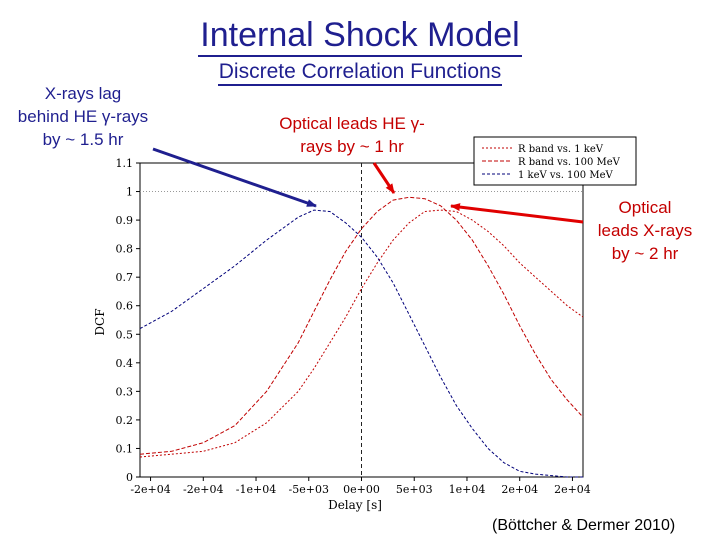  What do you see at coordinates (83, 116) in the screenshot?
I see `annotation-xray-lag: X-rays lag behind HE γ-rays by ~ 1.5 hr` at bounding box center [83, 116].